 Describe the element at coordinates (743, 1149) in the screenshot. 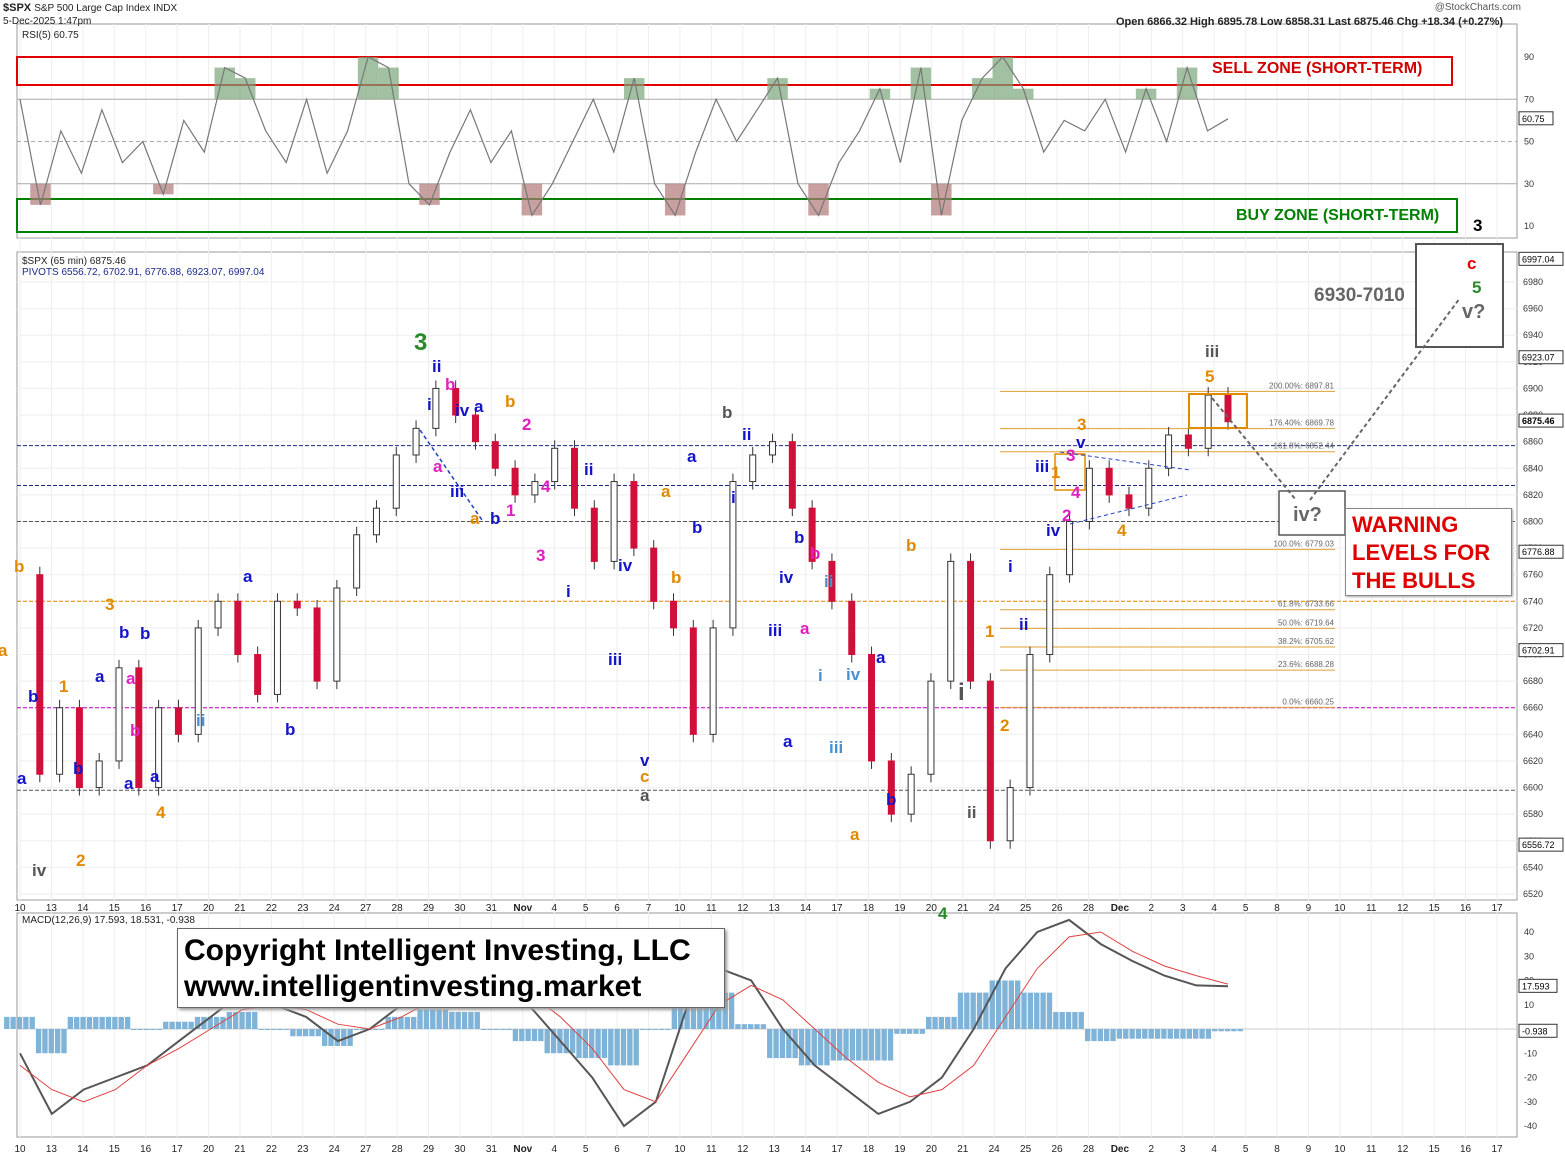

I see `x-tick-label-bottom: 12` at that location.